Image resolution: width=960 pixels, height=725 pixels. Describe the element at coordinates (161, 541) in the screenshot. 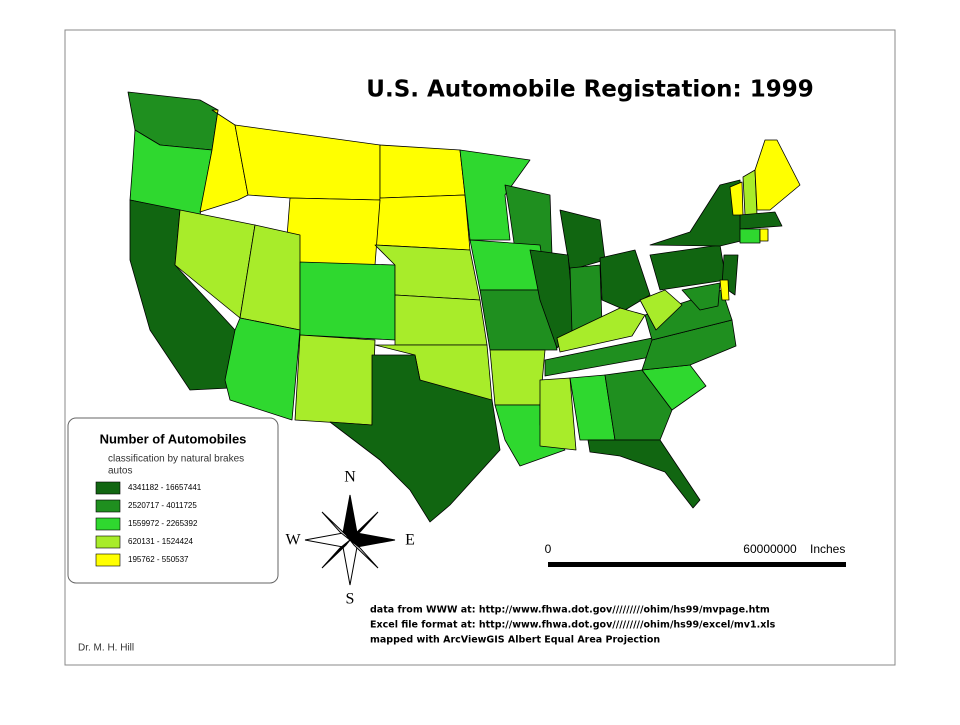

I see `legend-label: 620131 - 1524424` at that location.